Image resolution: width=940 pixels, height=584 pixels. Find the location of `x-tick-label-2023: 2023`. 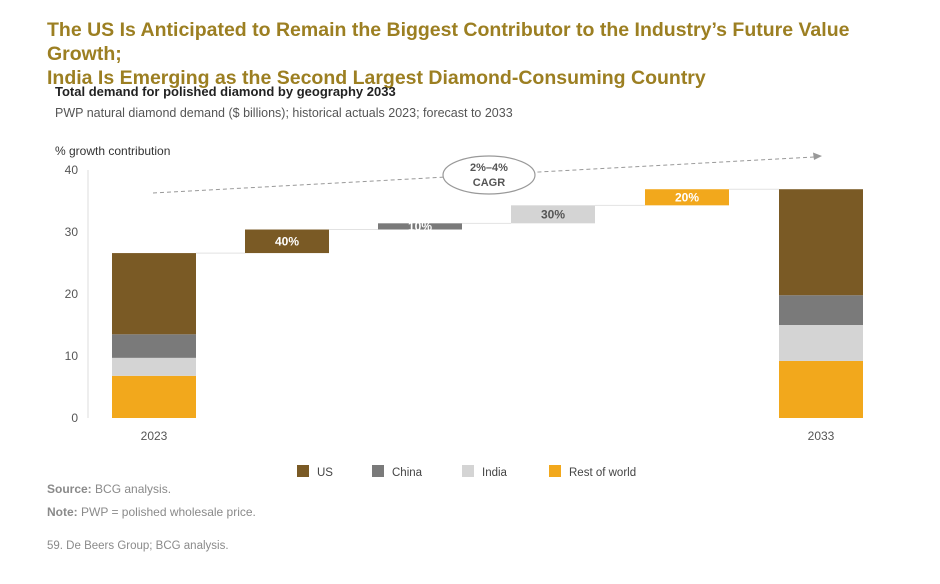

x-tick-label-2023: 2023 is located at coordinates (154, 436).